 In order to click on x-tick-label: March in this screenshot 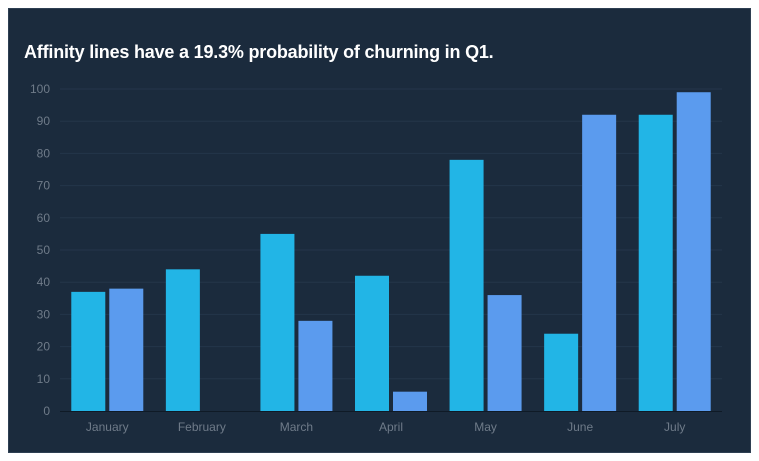, I will do `click(296, 427)`.